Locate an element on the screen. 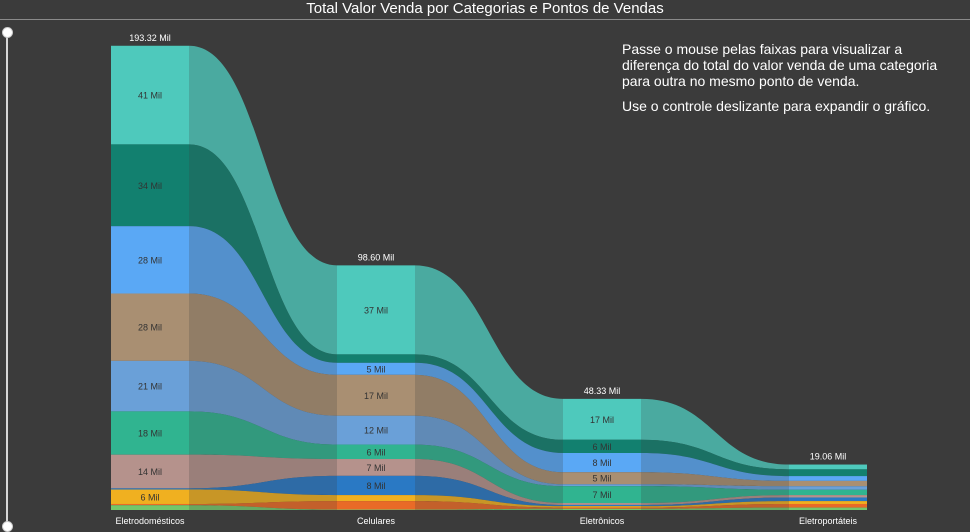  data-label: 41 Mil is located at coordinates (150, 96).